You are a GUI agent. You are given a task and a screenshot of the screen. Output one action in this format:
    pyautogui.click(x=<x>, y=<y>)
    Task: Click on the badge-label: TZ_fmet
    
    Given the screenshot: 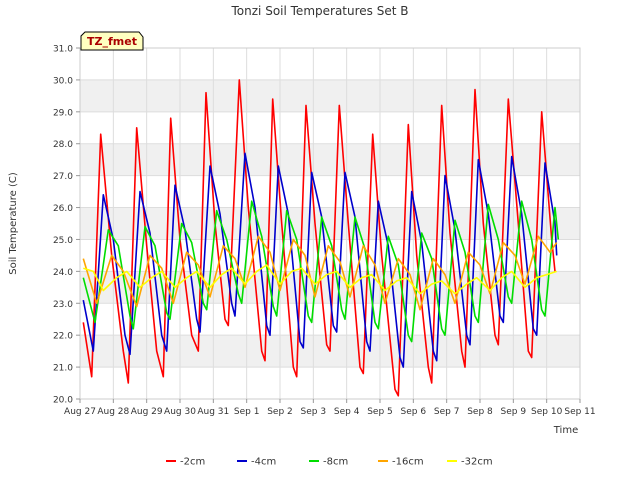 What is the action you would take?
    pyautogui.click(x=112, y=41)
    